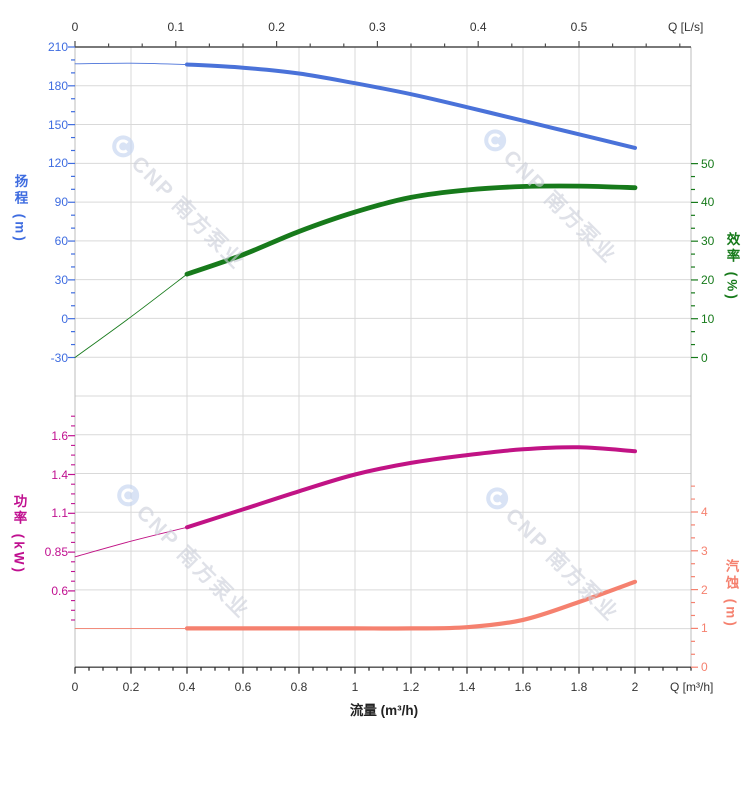 This screenshot has width=752, height=797. Describe the element at coordinates (131, 542) in the screenshot. I see `功率-curve-thin` at that location.